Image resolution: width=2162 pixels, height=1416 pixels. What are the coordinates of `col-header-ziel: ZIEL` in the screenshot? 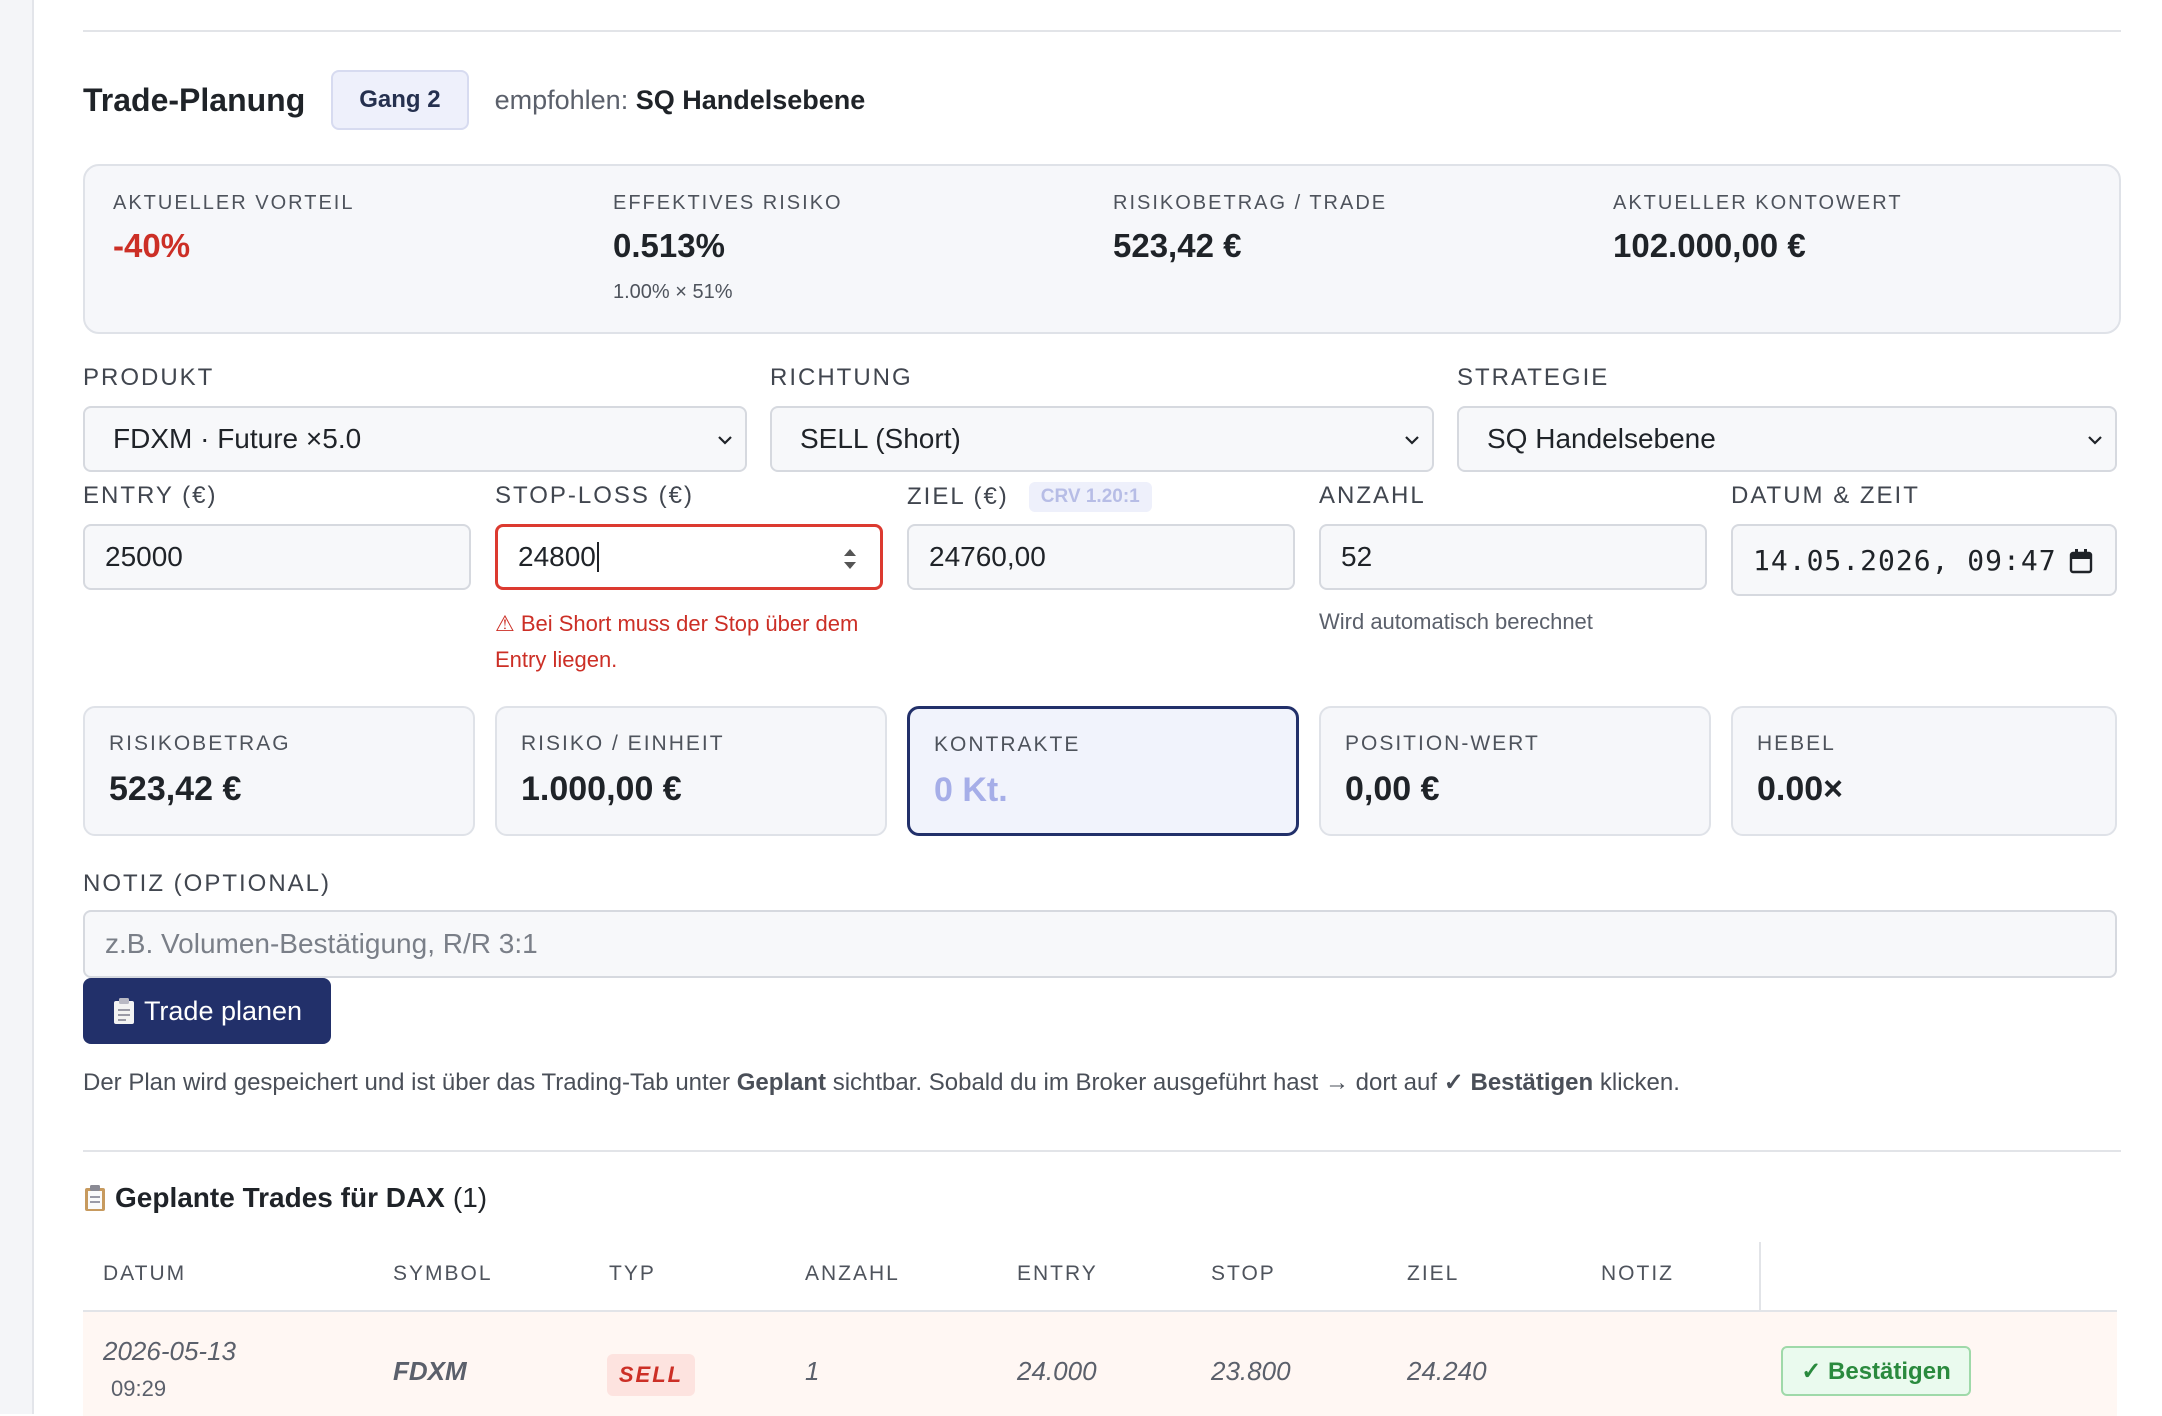 It's located at (1433, 1273).